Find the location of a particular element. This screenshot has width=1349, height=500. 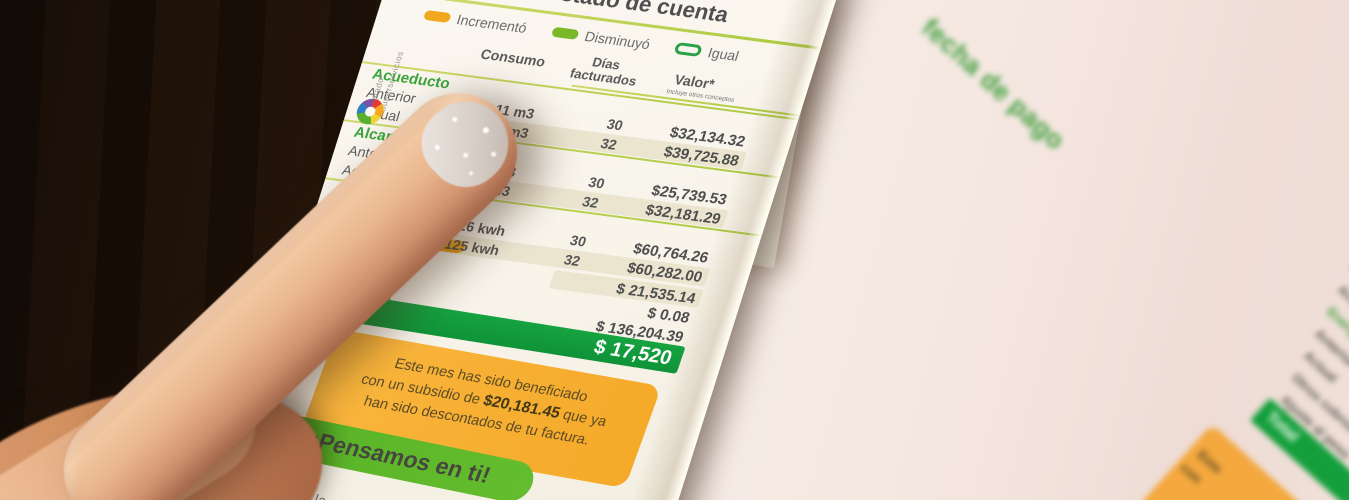

equal-indicator-icon is located at coordinates (688, 50).